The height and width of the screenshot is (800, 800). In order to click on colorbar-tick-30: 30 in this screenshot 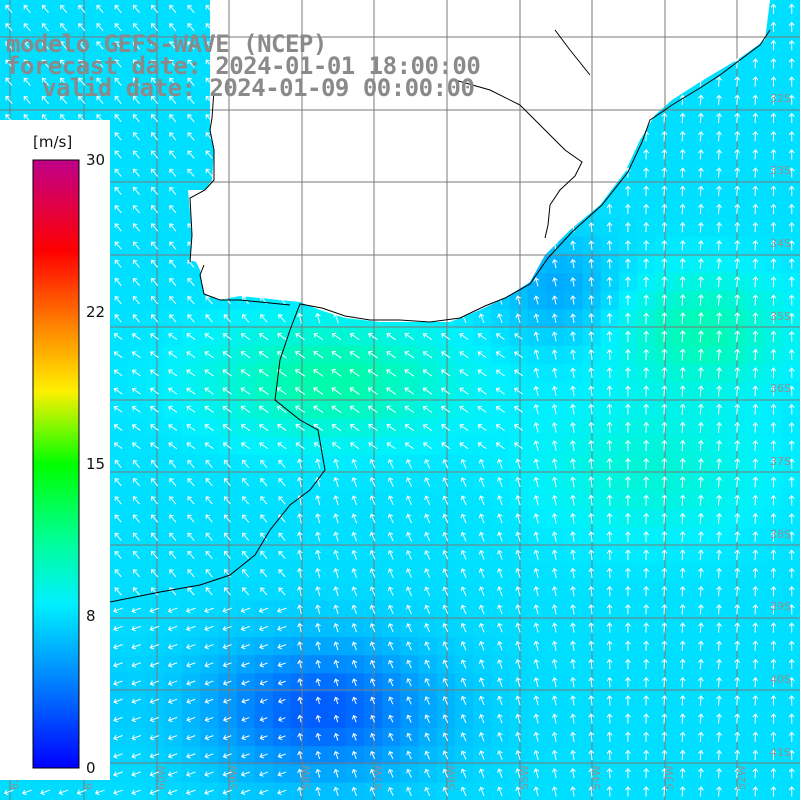, I will do `click(96, 160)`.